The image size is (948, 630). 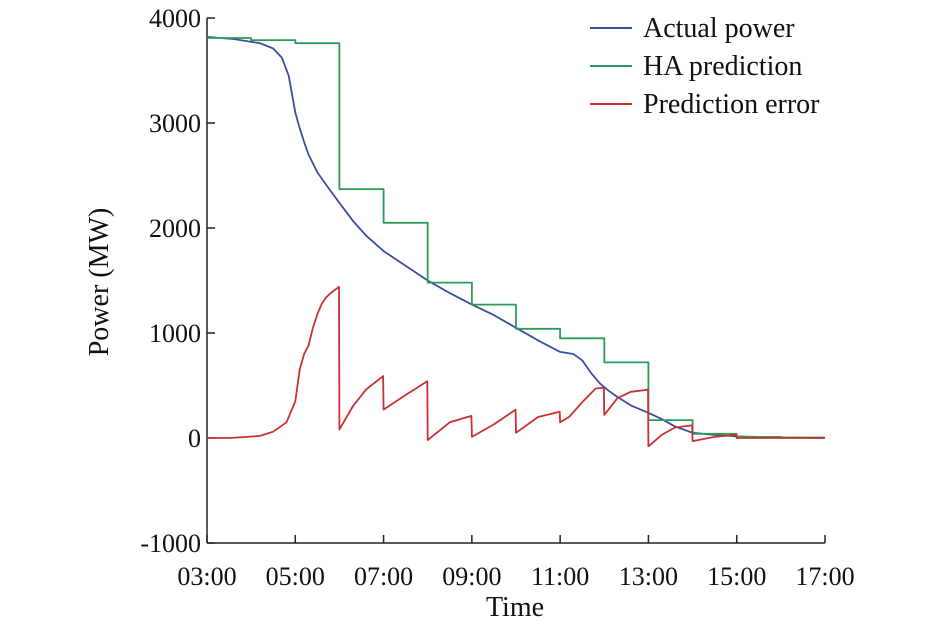 What do you see at coordinates (175, 123) in the screenshot?
I see `y-tick-label: 3000` at bounding box center [175, 123].